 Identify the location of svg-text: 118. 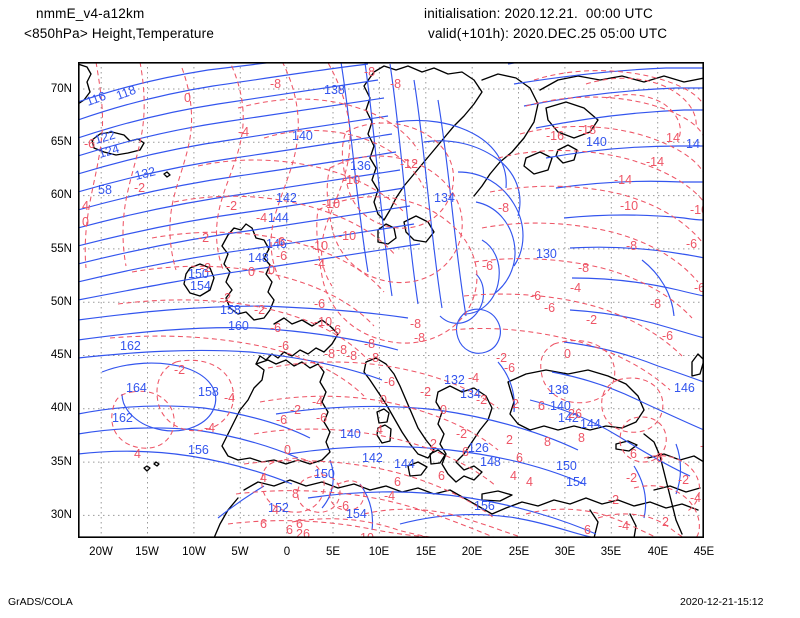
(126, 93).